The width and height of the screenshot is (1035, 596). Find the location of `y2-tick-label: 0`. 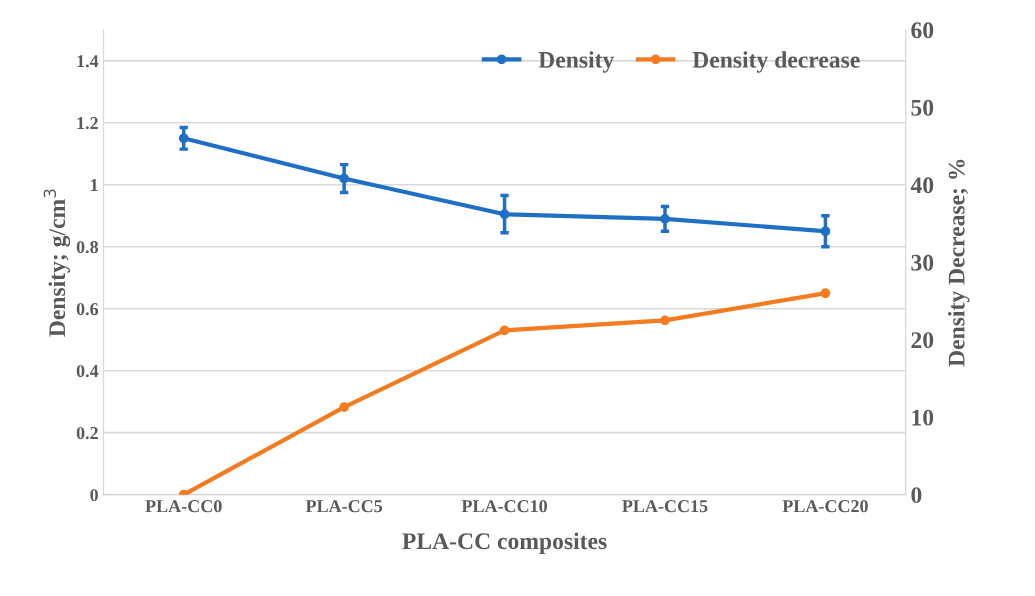

y2-tick-label: 0 is located at coordinates (916, 495).